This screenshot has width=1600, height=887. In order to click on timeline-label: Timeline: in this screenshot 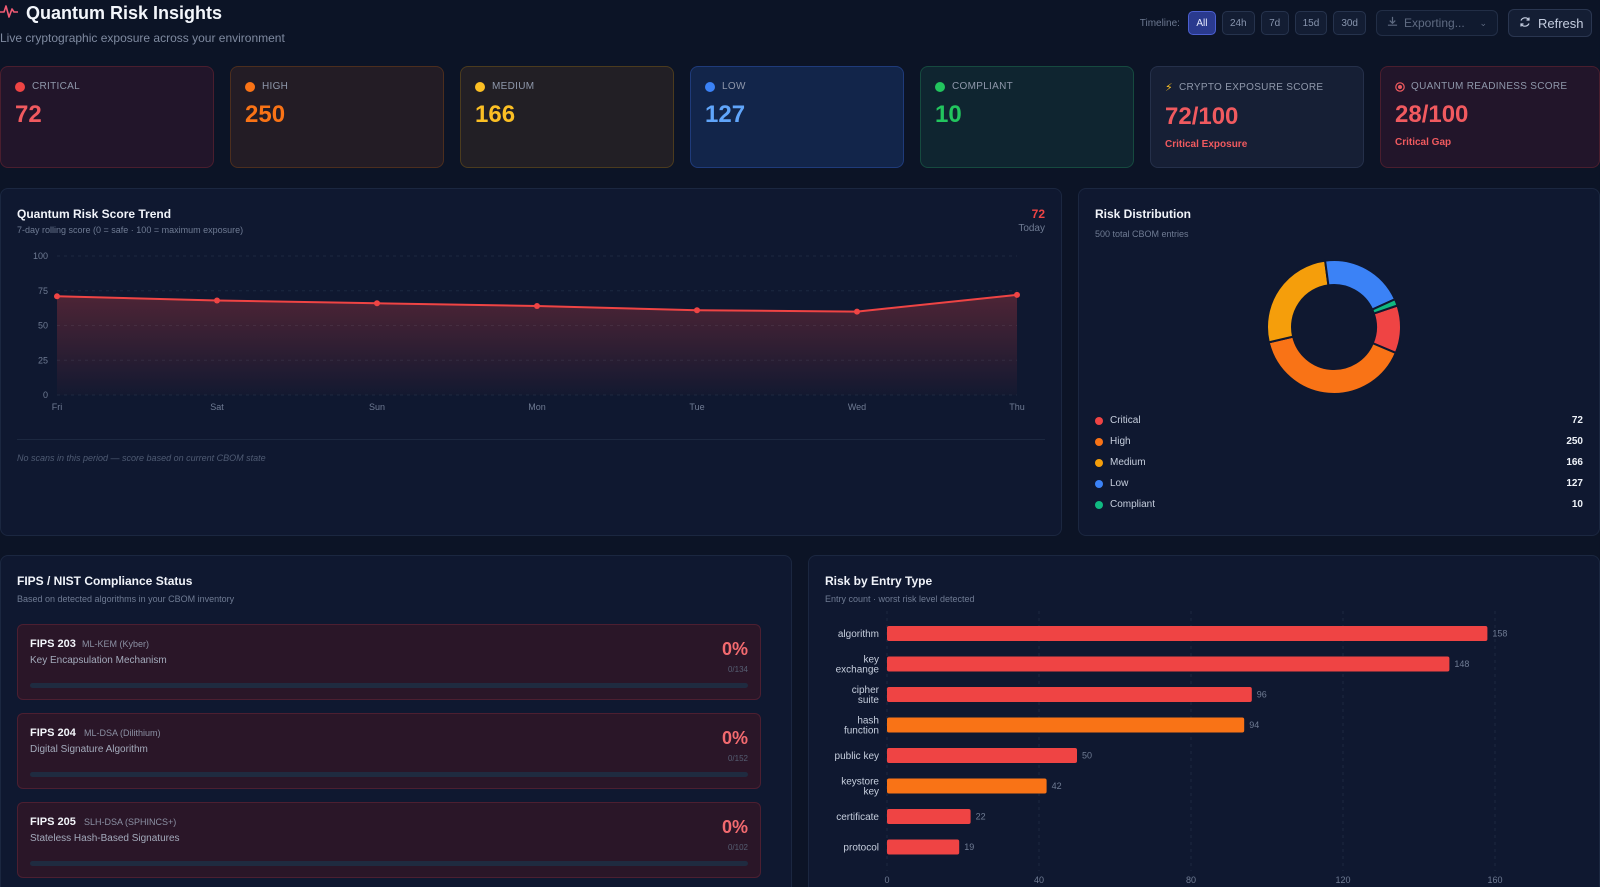, I will do `click(1159, 23)`.